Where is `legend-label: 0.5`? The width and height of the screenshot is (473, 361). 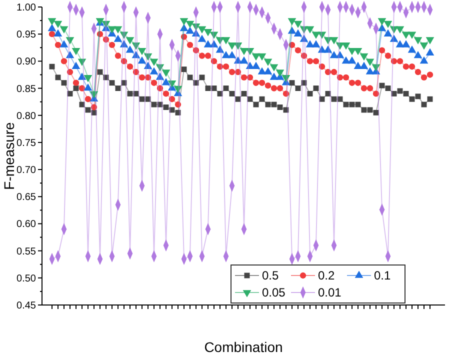
legend-label: 0.5 is located at coordinates (271, 275).